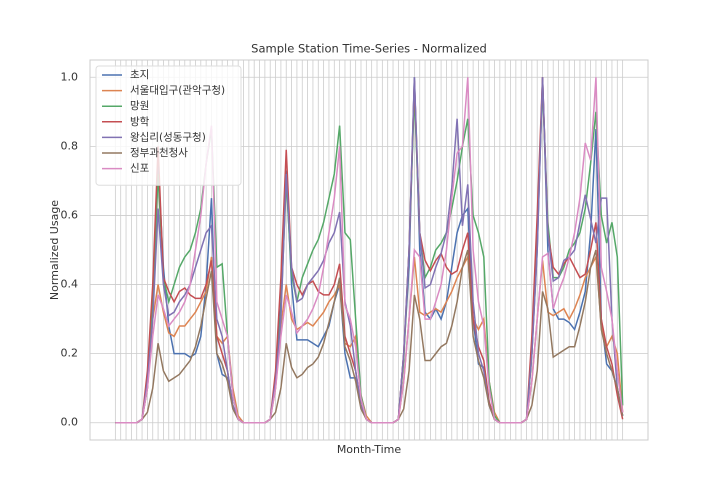  What do you see at coordinates (54, 250) in the screenshot?
I see `y-axis-label: Normalized Usage` at bounding box center [54, 250].